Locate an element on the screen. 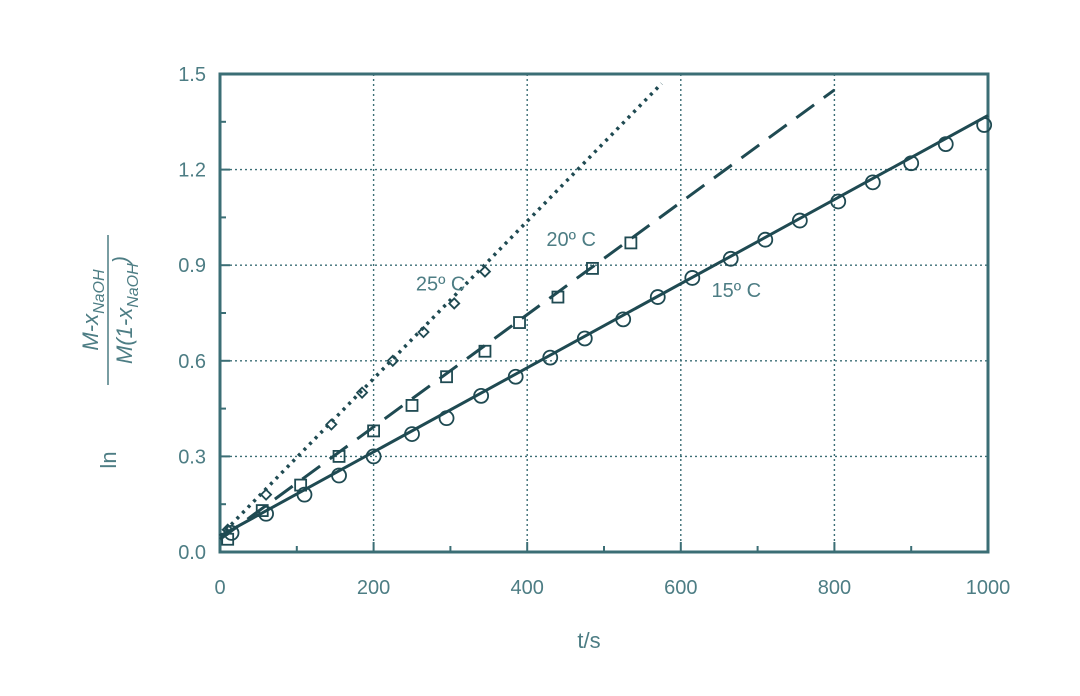 The height and width of the screenshot is (696, 1080). y-axis-label: ln M-xNaOH M(1-xNaOH) is located at coordinates (110, 352).